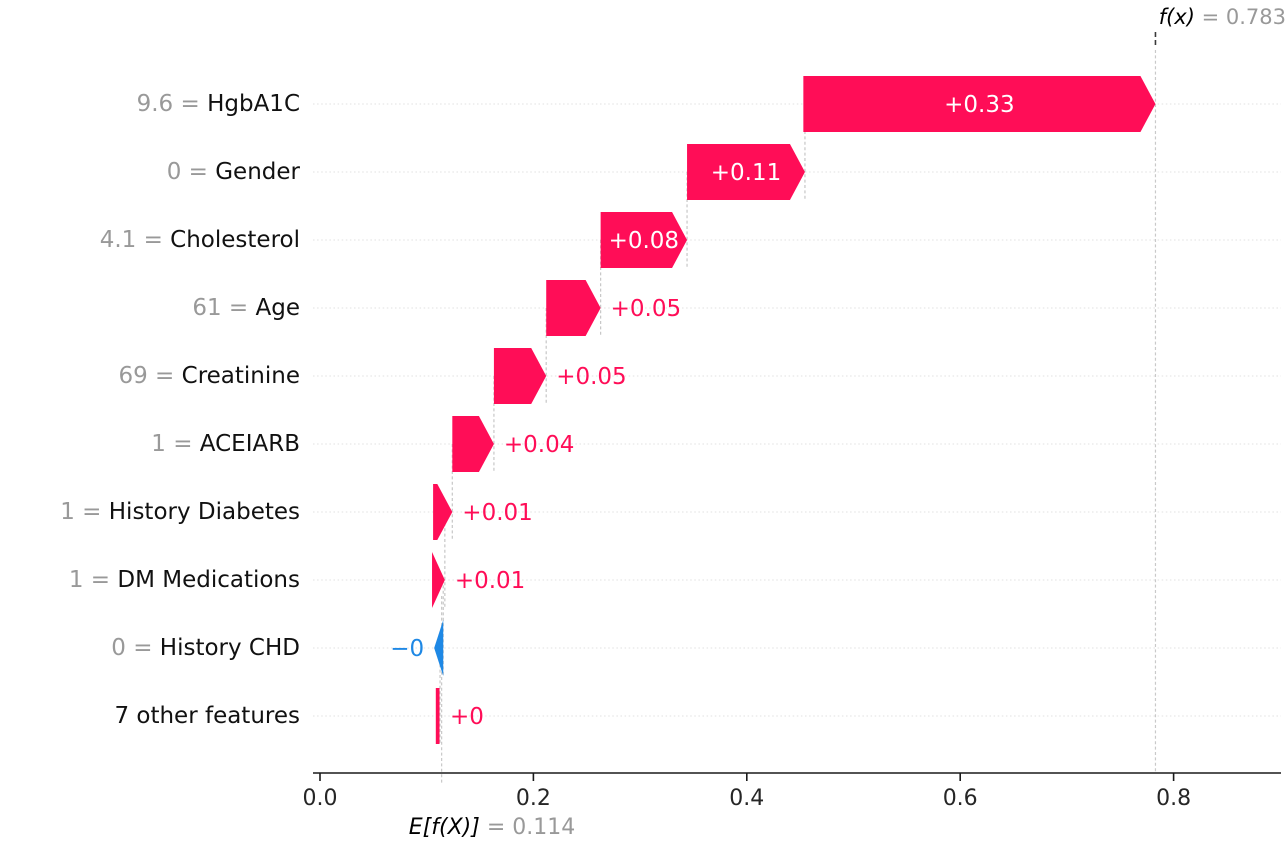 The height and width of the screenshot is (853, 1288). I want to click on feature-name: Gender, so click(257, 172).